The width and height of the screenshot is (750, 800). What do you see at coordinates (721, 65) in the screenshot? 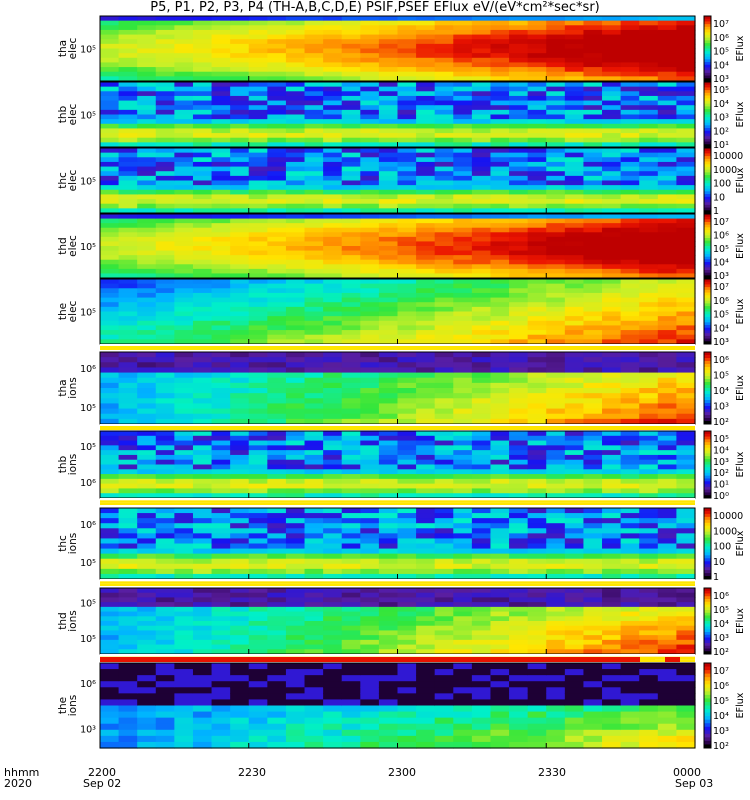
I see `colorbar-tick-label: 10⁴` at bounding box center [721, 65].